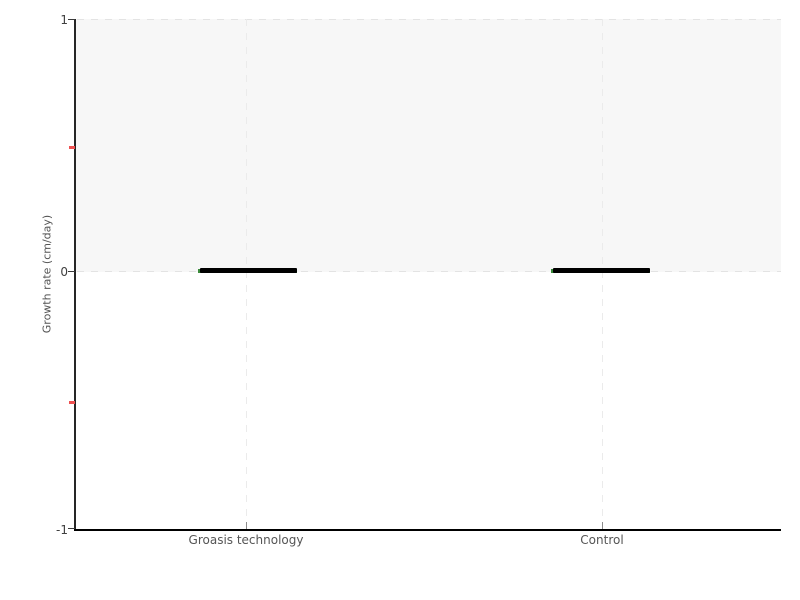 This screenshot has height=600, width=800. What do you see at coordinates (246, 274) in the screenshot?
I see `gridline-category-groasis` at bounding box center [246, 274].